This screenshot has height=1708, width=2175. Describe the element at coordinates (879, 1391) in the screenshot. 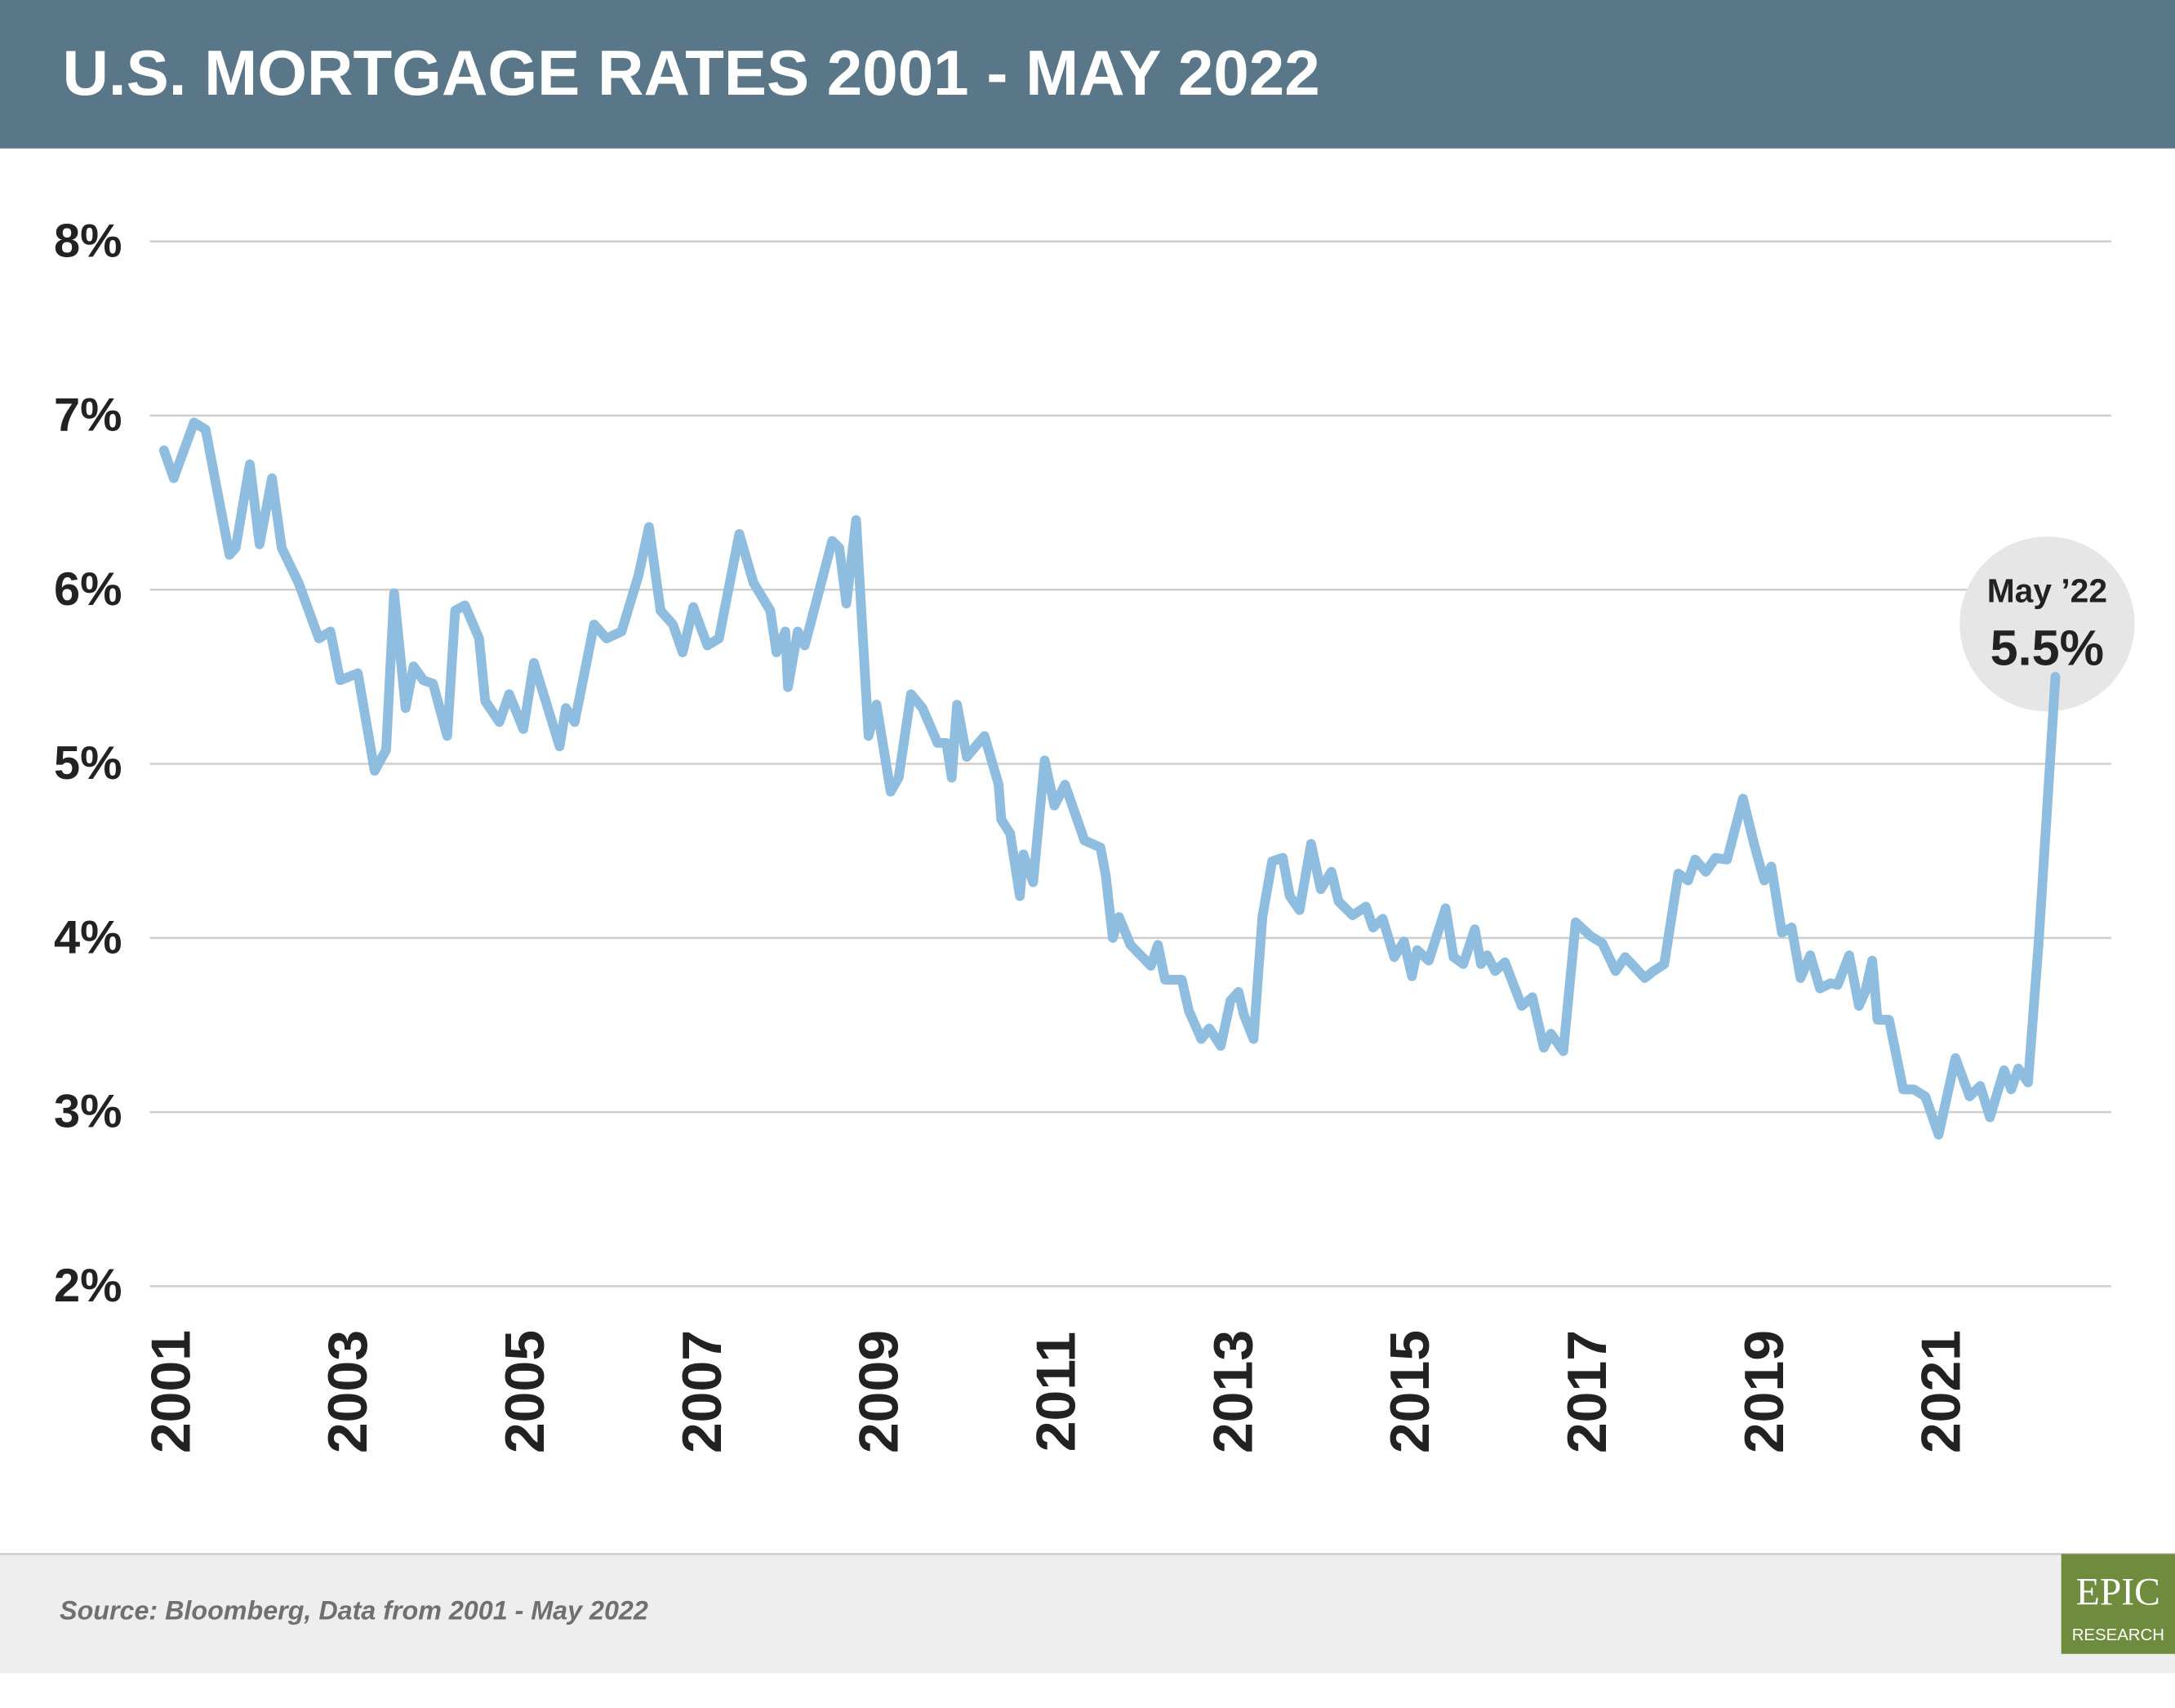

I see `x-tick-label: 2009` at that location.